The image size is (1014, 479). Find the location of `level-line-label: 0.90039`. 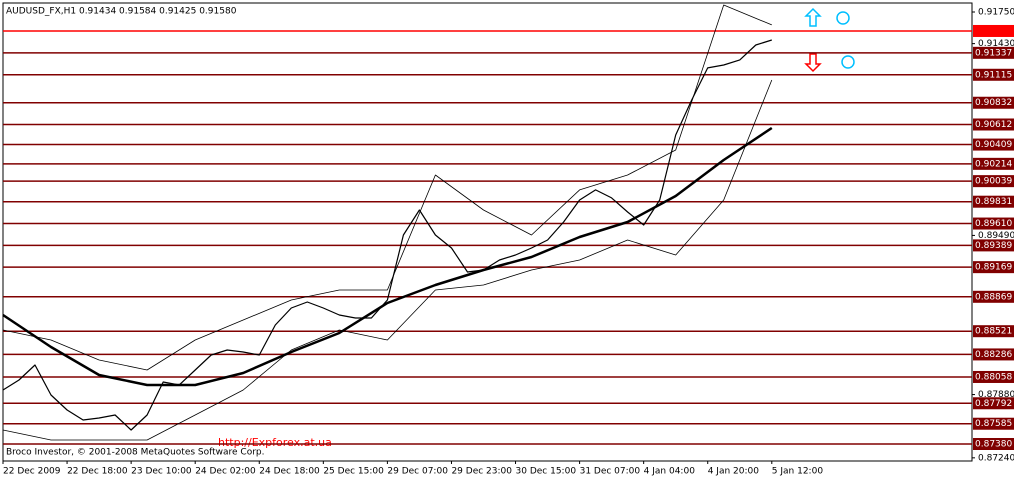

level-line-label: 0.90039 is located at coordinates (993, 182).